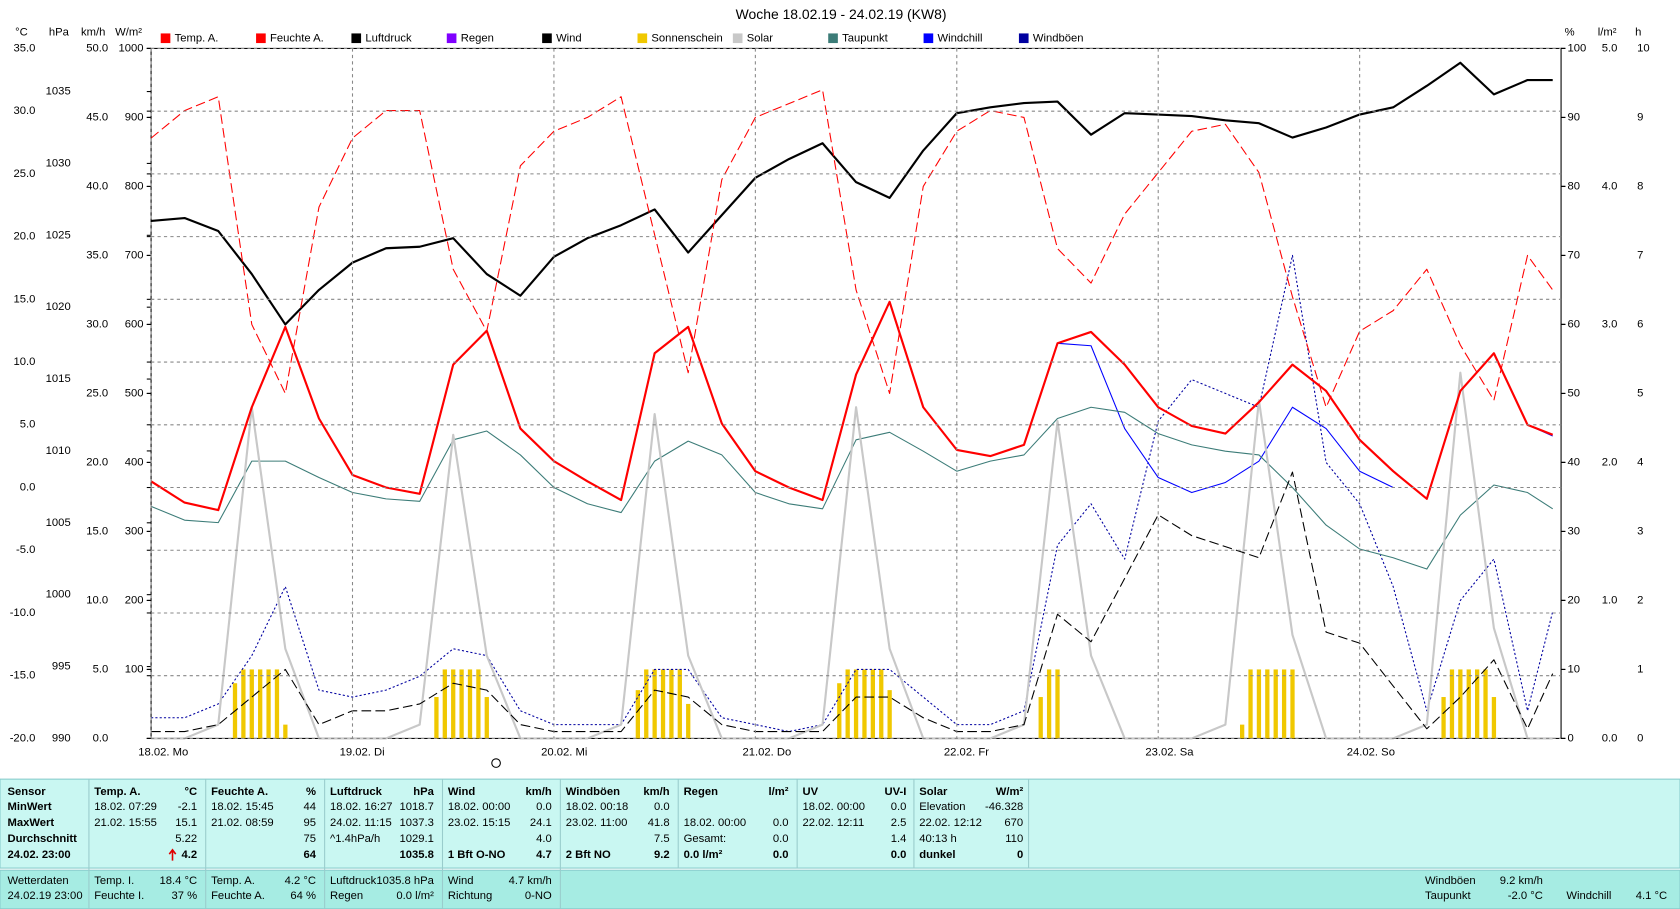  I want to click on y-tick-label: 35.0, so click(24, 48).